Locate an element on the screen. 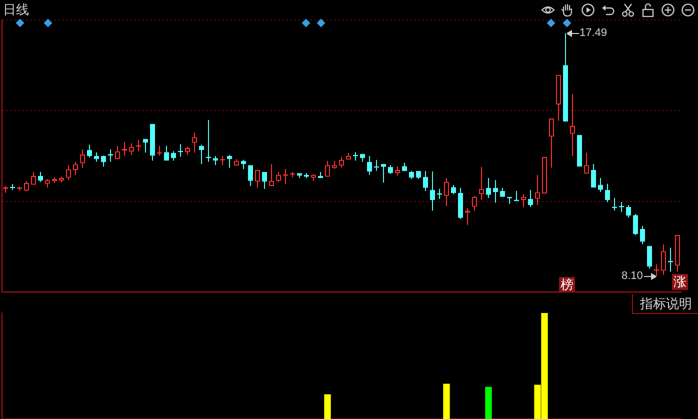  annotation: 17.49 is located at coordinates (594, 33).